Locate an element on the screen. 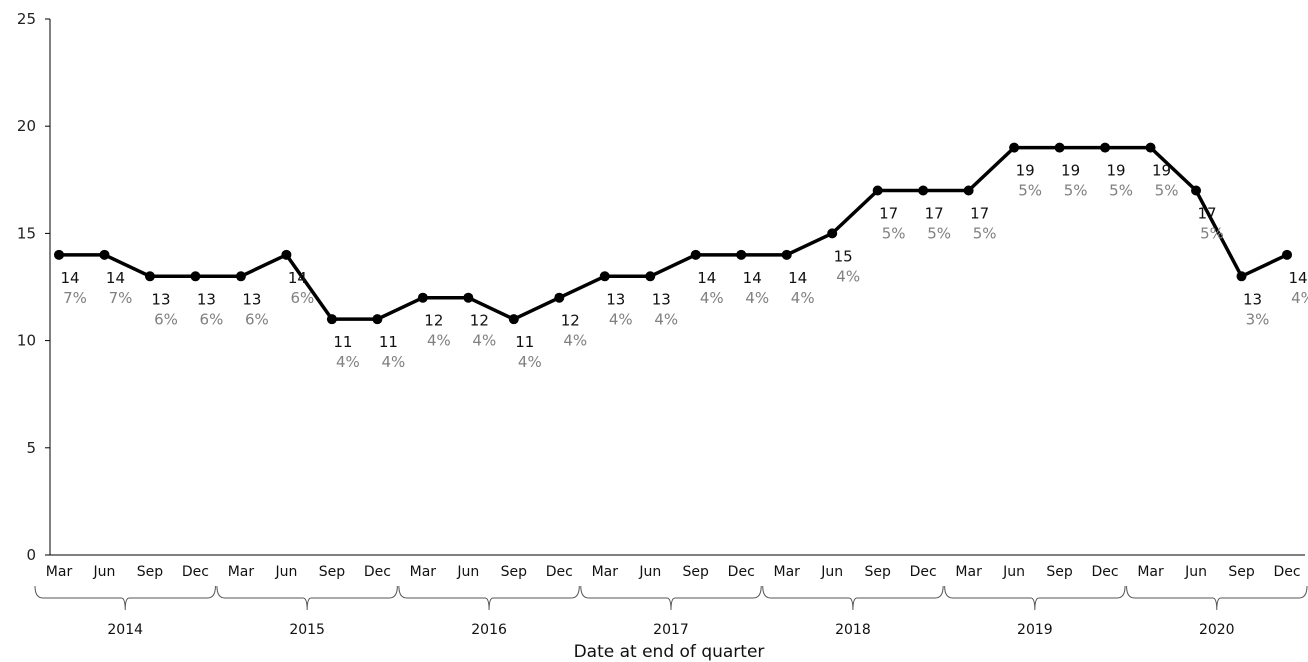 This screenshot has height=662, width=1308. y-tick-label: 0 is located at coordinates (31, 555).